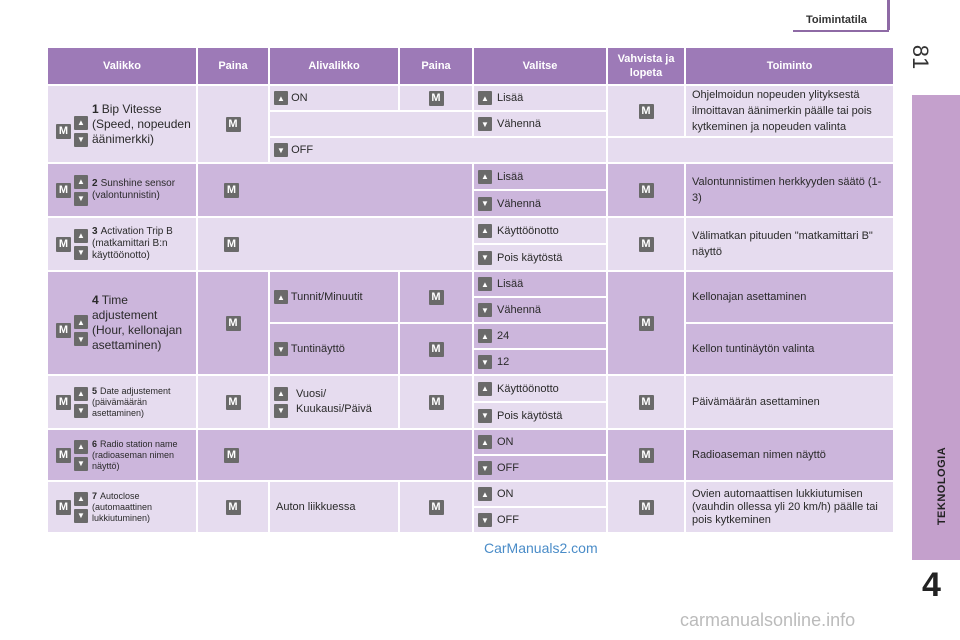 Image resolution: width=960 pixels, height=640 pixels. What do you see at coordinates (789, 402) in the screenshot?
I see `function-cell: Päivämäärän asettaminen` at bounding box center [789, 402].